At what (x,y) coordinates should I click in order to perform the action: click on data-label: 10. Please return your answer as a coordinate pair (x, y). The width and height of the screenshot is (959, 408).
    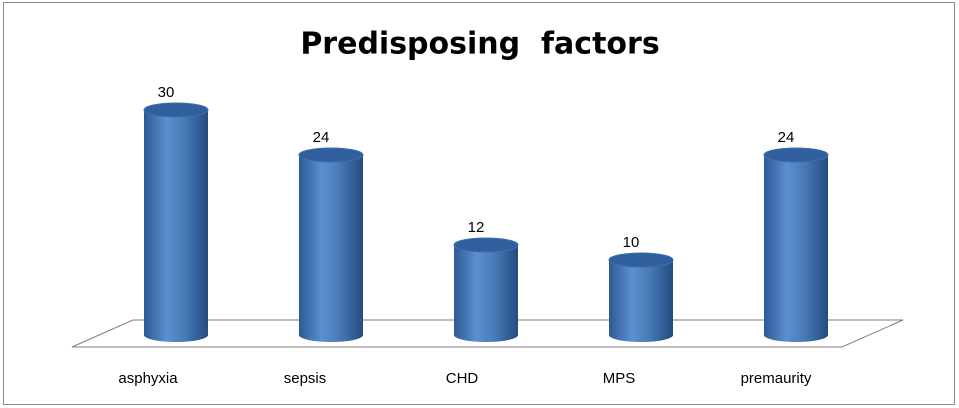
    Looking at the image, I should click on (631, 242).